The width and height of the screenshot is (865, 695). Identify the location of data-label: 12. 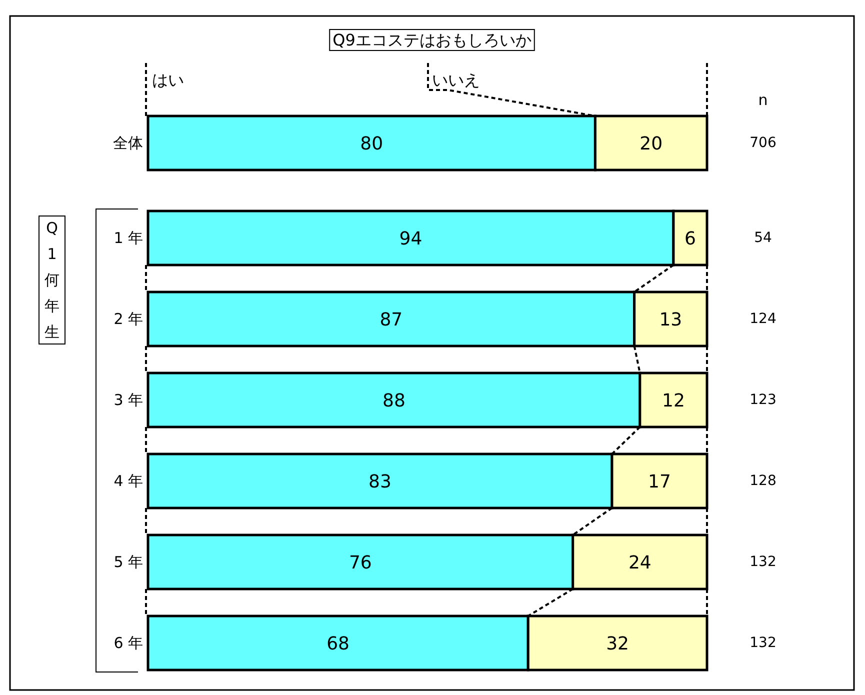
(673, 401).